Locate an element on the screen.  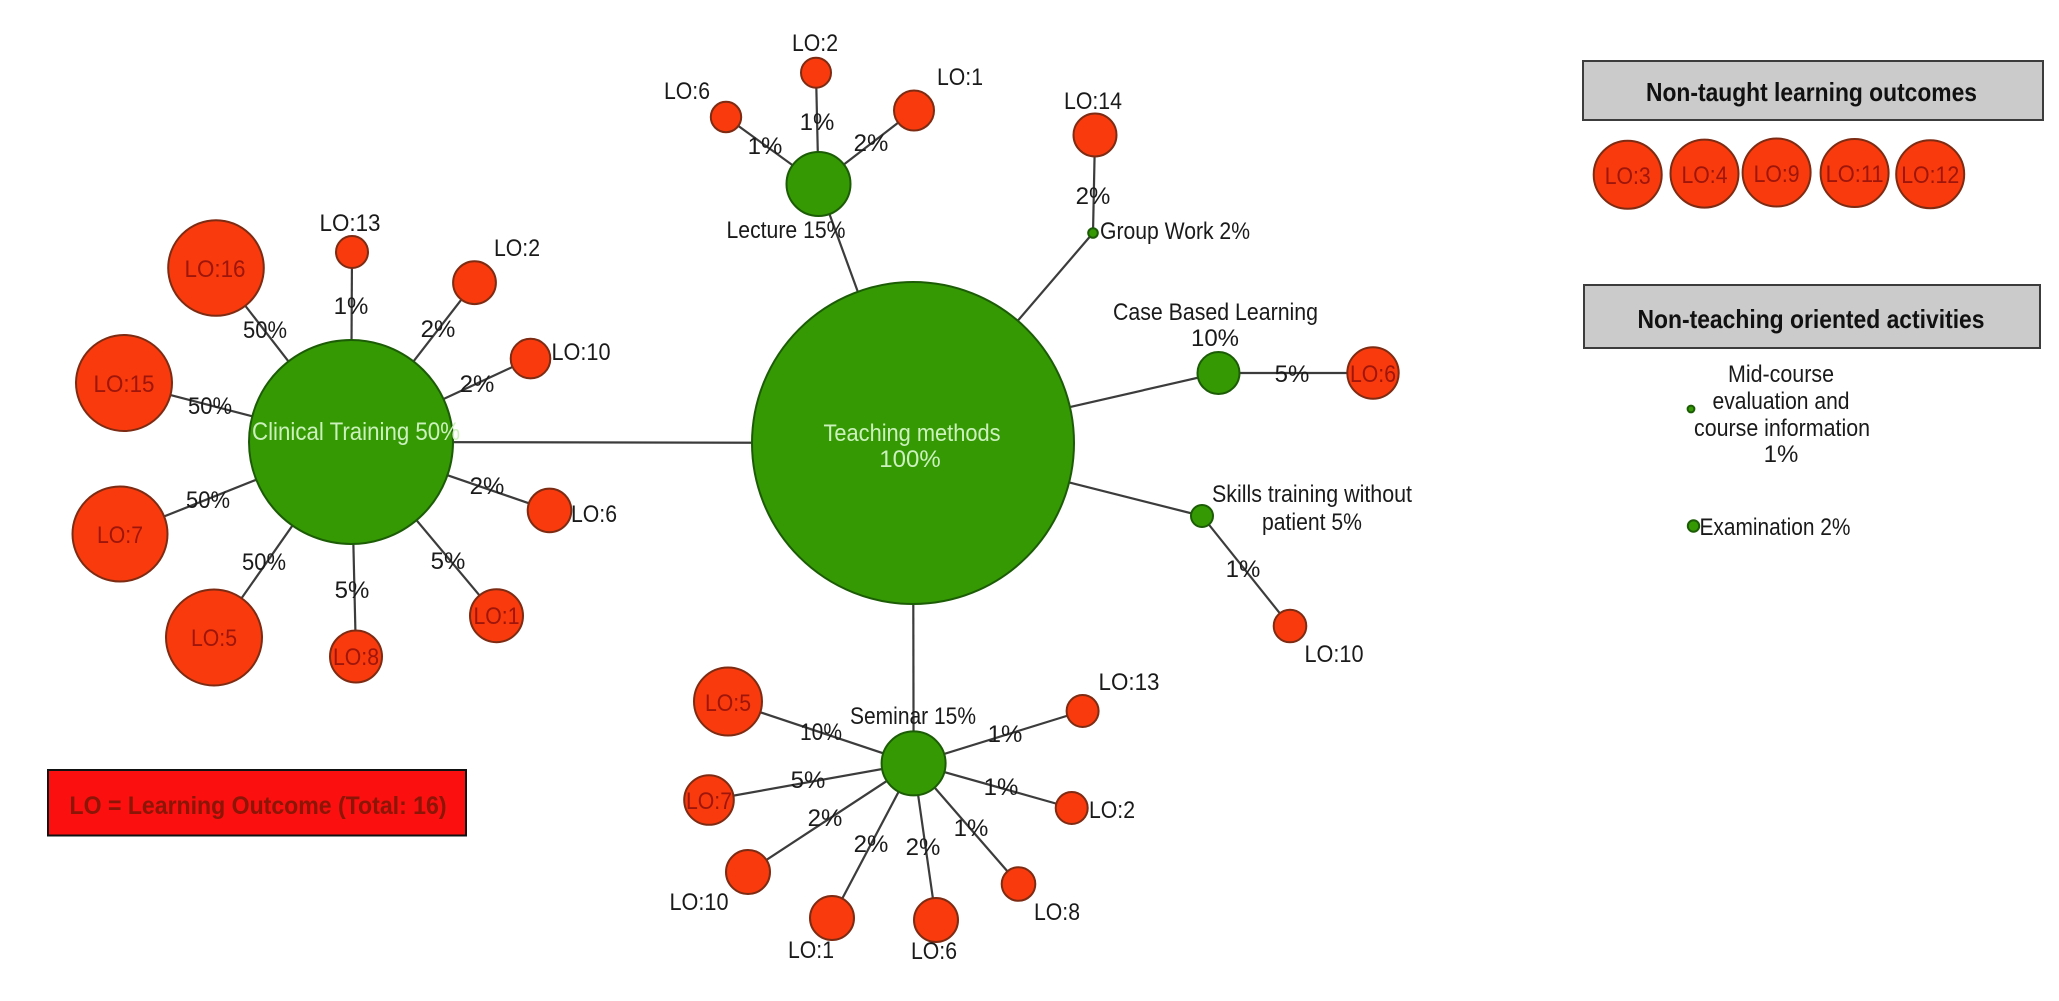
svg-text: LO:9 is located at coordinates (1777, 174).